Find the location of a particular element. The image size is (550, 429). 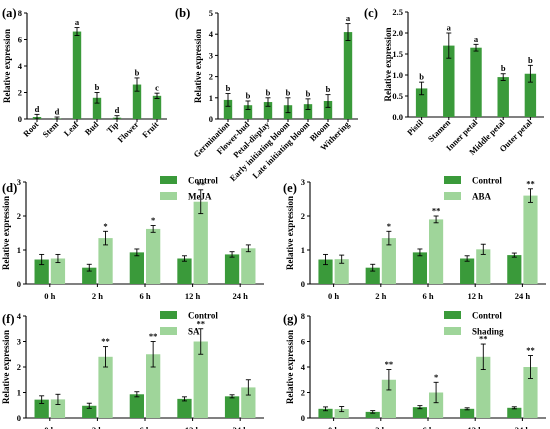

x-tick-label: Flower is located at coordinates (127, 131).